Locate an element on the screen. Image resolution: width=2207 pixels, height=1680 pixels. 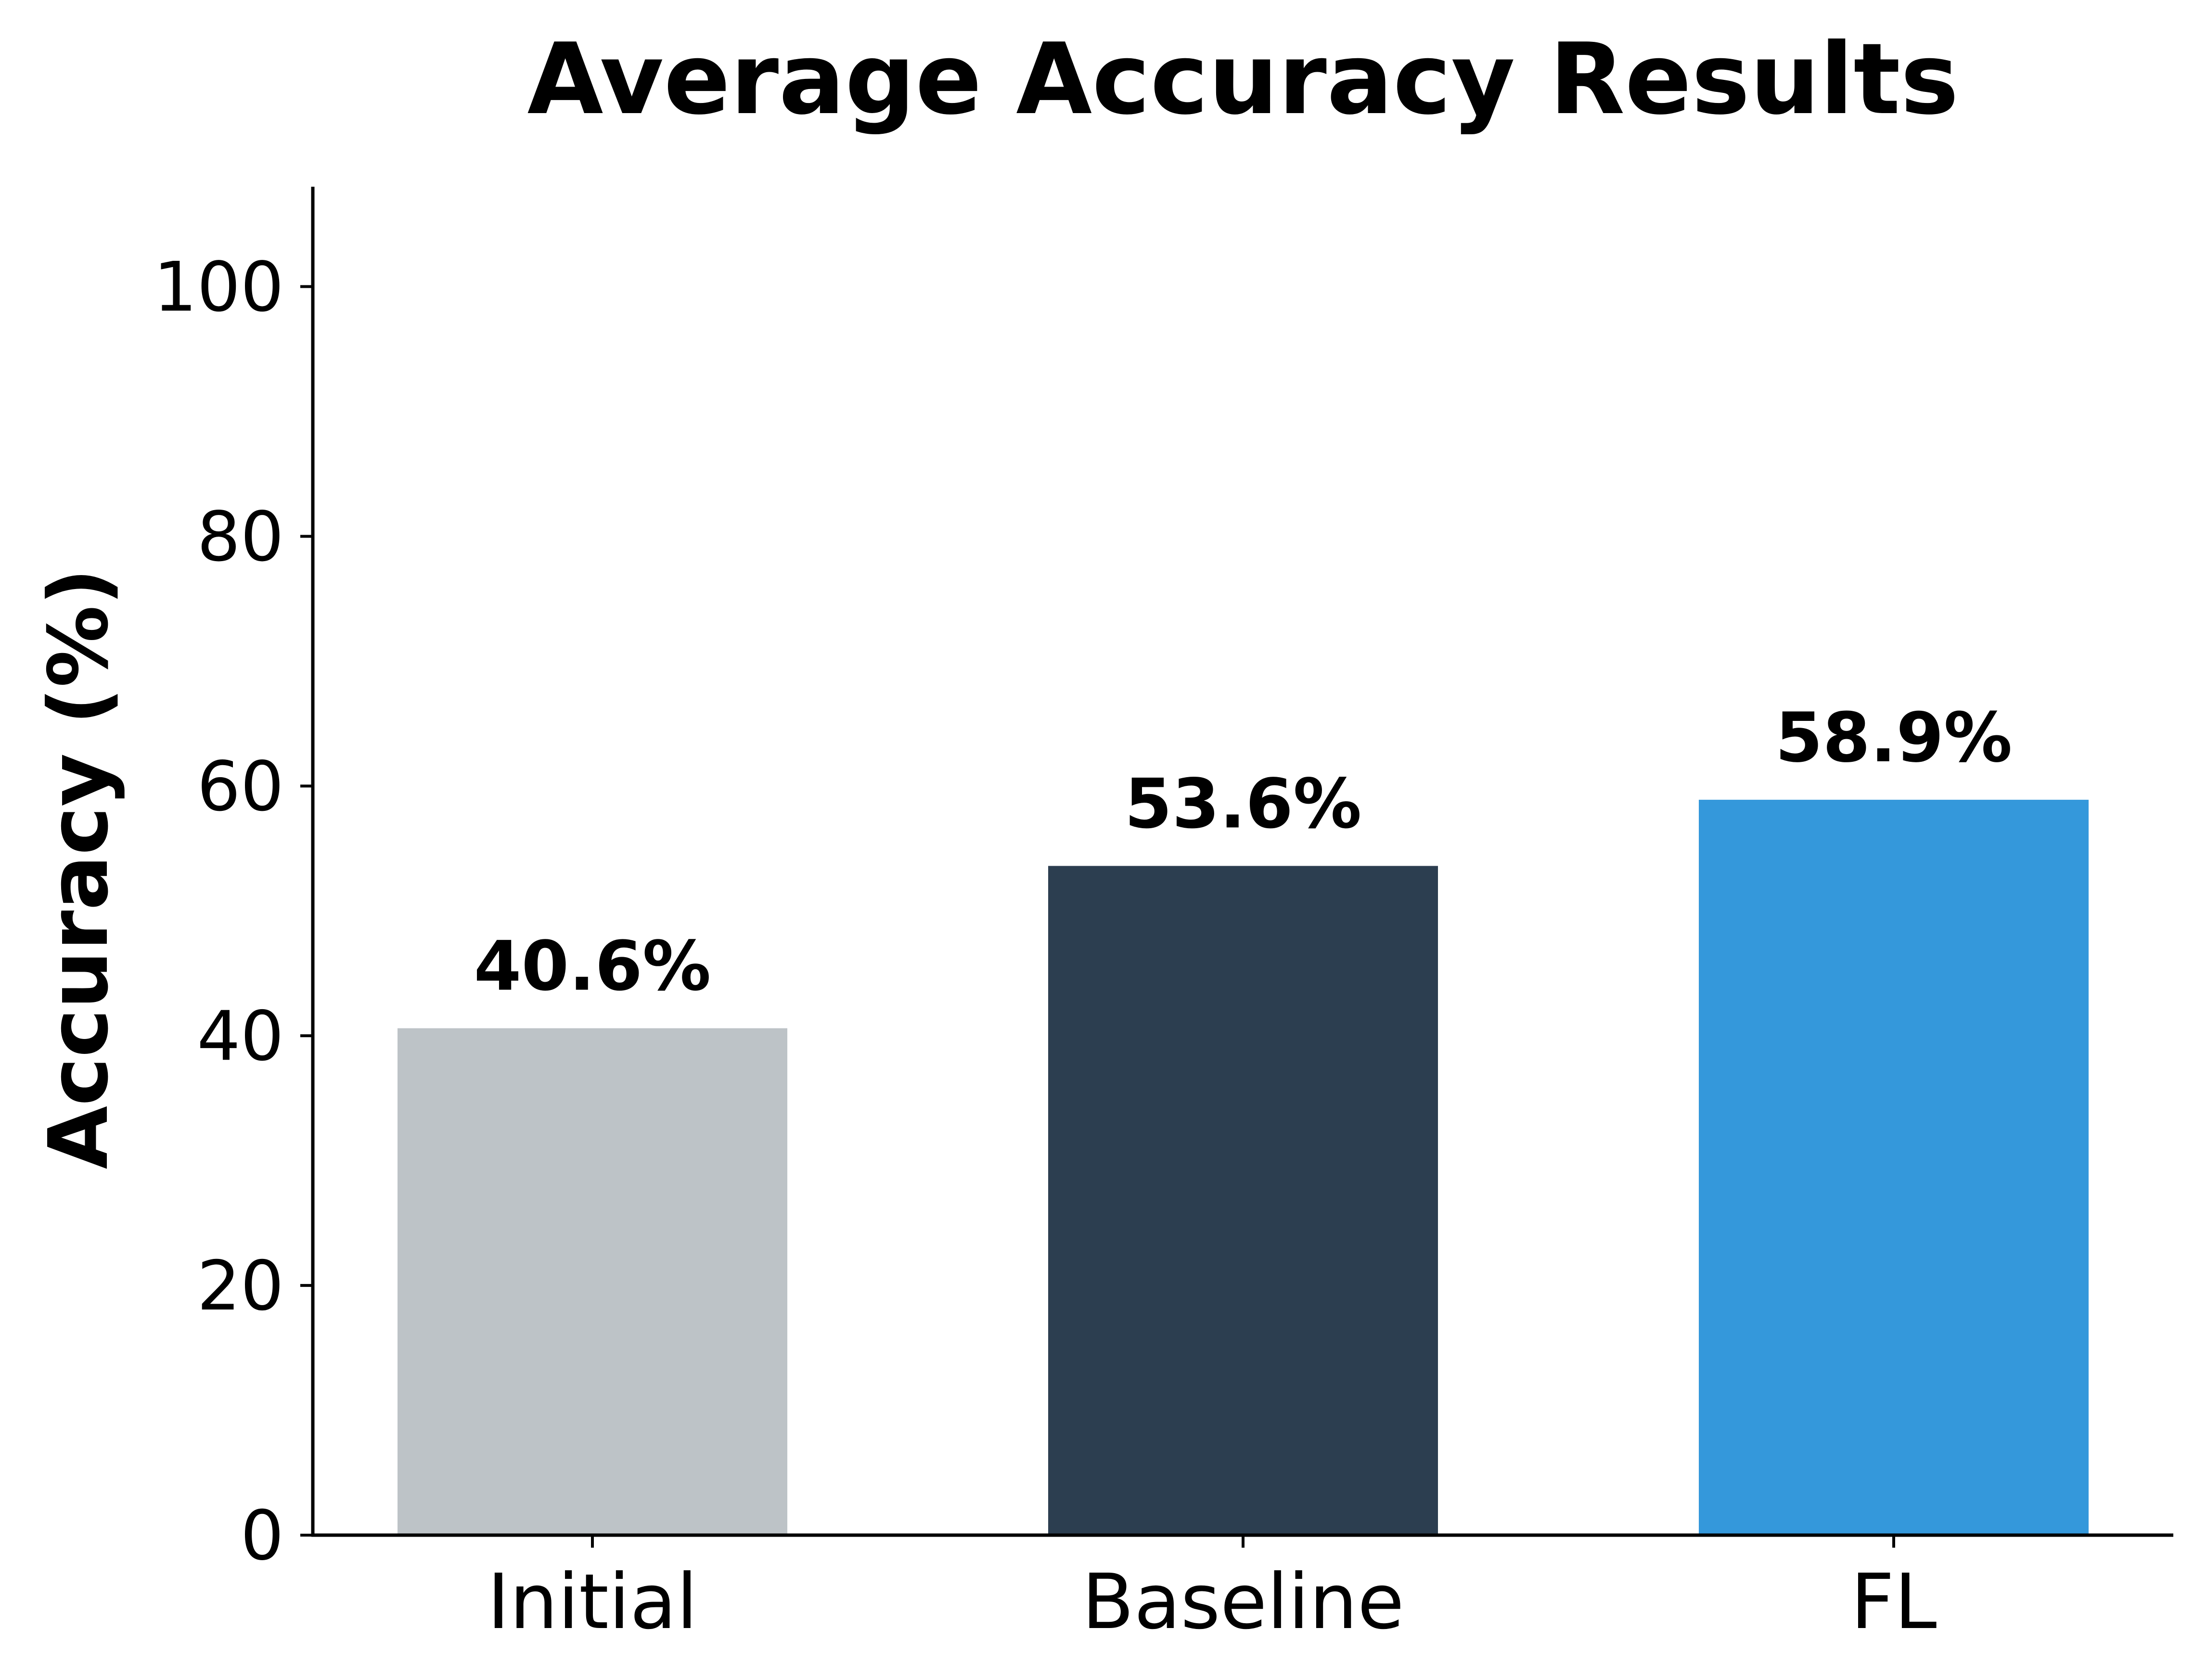
x-ticks-layer: Initial Baseline FL is located at coordinates (1212, 1590).